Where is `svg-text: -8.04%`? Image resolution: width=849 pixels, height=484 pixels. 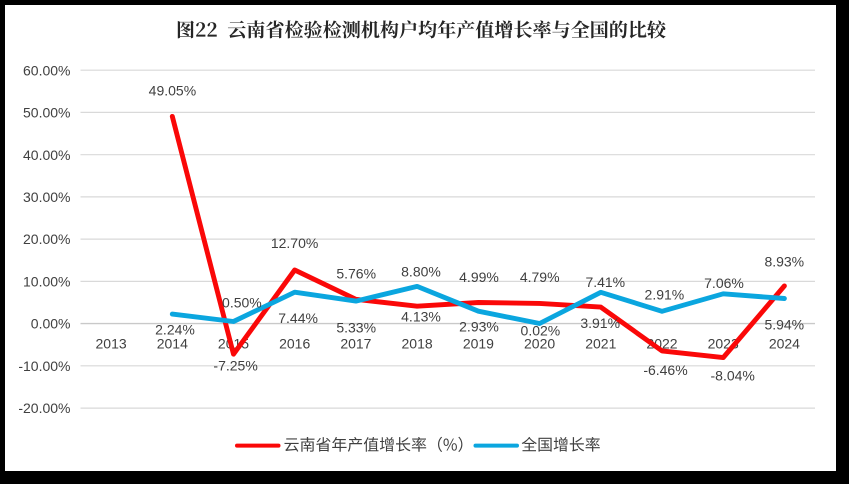
svg-text: -8.04% is located at coordinates (733, 375).